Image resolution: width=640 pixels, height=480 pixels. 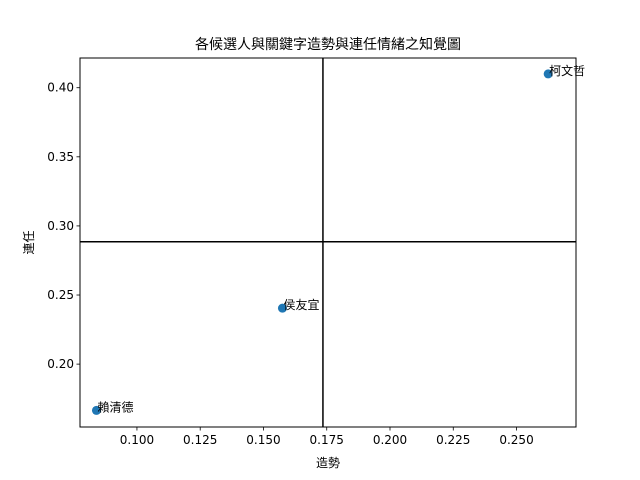 What do you see at coordinates (328, 44) in the screenshot?
I see `chart-title: 各候選人與關鍵字造勢與連任情緒之知覺圖` at bounding box center [328, 44].